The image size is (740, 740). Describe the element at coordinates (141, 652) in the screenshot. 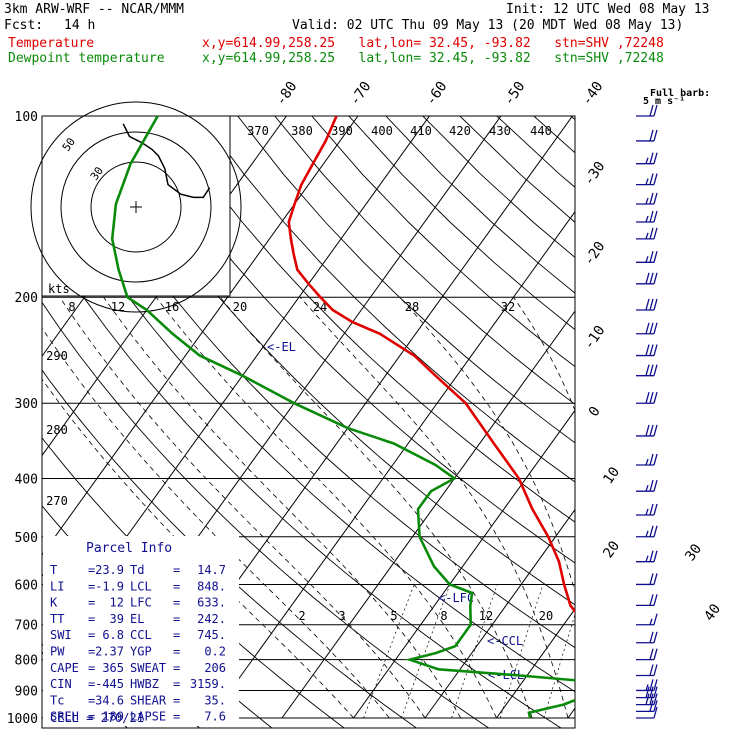

I see `parcel-row-name: YGP` at that location.